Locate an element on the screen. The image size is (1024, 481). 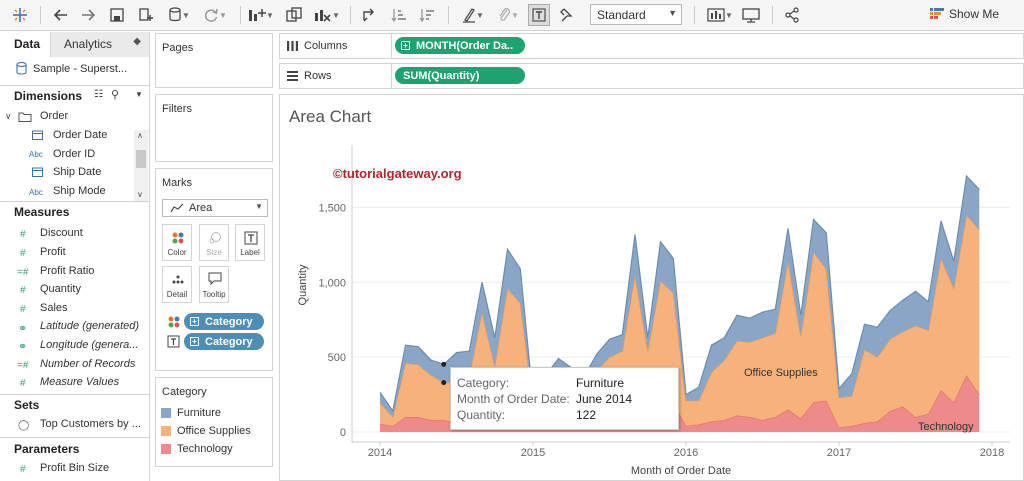
field-latitude: Latitude (generated) is located at coordinates (90, 326).